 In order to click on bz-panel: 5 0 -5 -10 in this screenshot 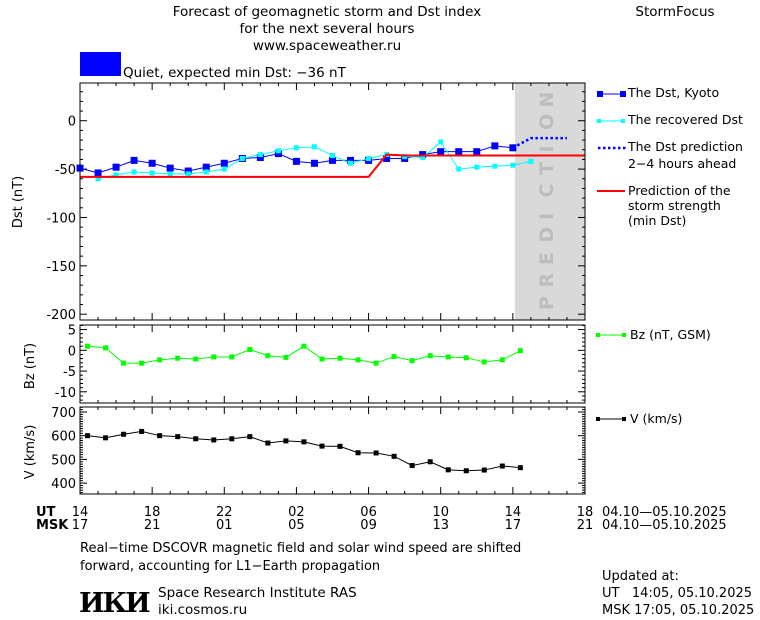, I will do `click(320, 364)`.